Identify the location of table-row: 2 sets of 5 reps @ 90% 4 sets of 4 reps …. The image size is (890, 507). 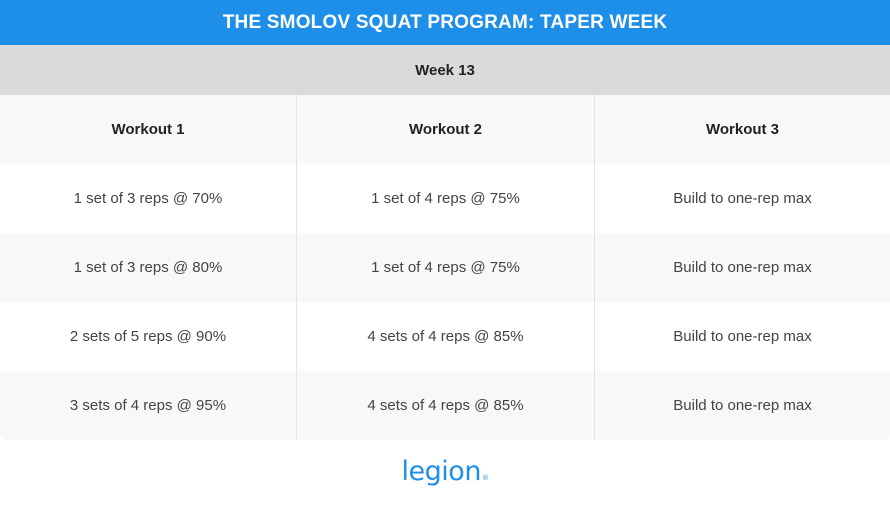
(445, 336).